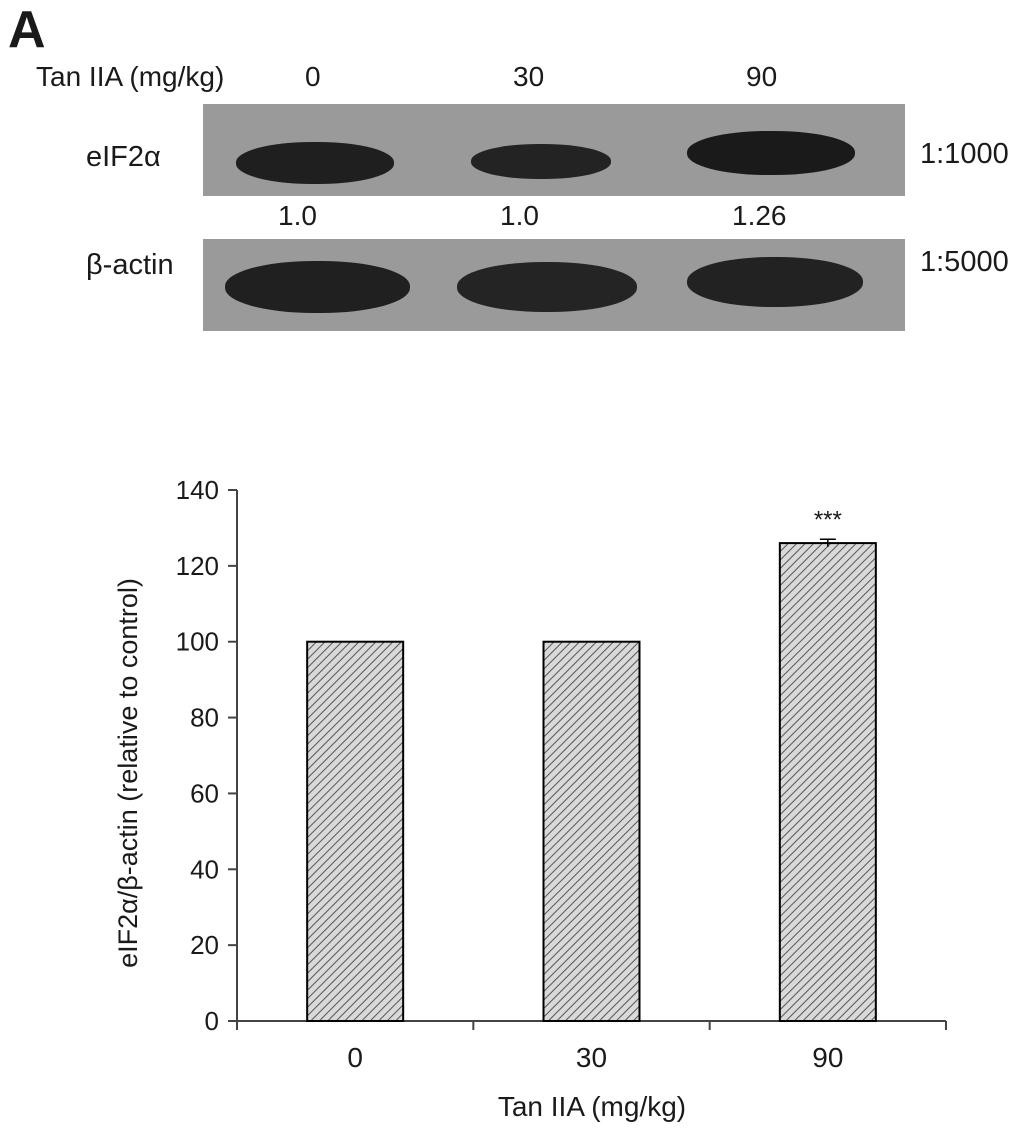 Image resolution: width=1032 pixels, height=1135 pixels. I want to click on treatment-label: Tan IIA (mg/kg), so click(130, 76).